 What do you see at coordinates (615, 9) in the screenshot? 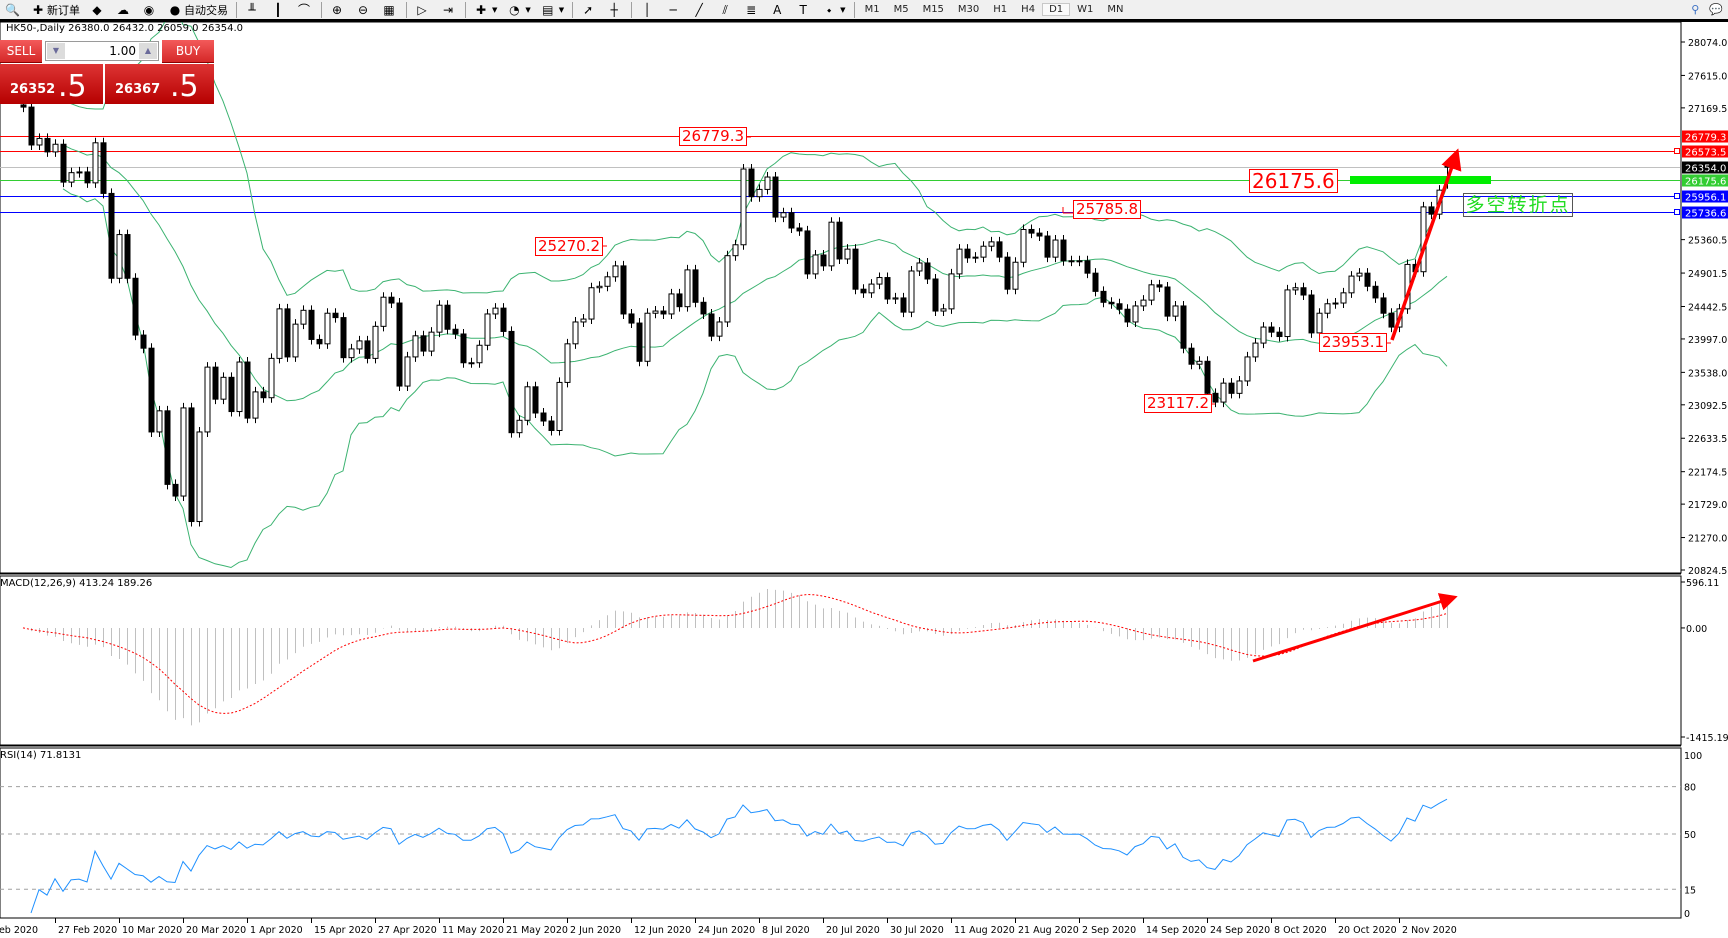
I see `crosshair-button: ┼` at bounding box center [615, 9].